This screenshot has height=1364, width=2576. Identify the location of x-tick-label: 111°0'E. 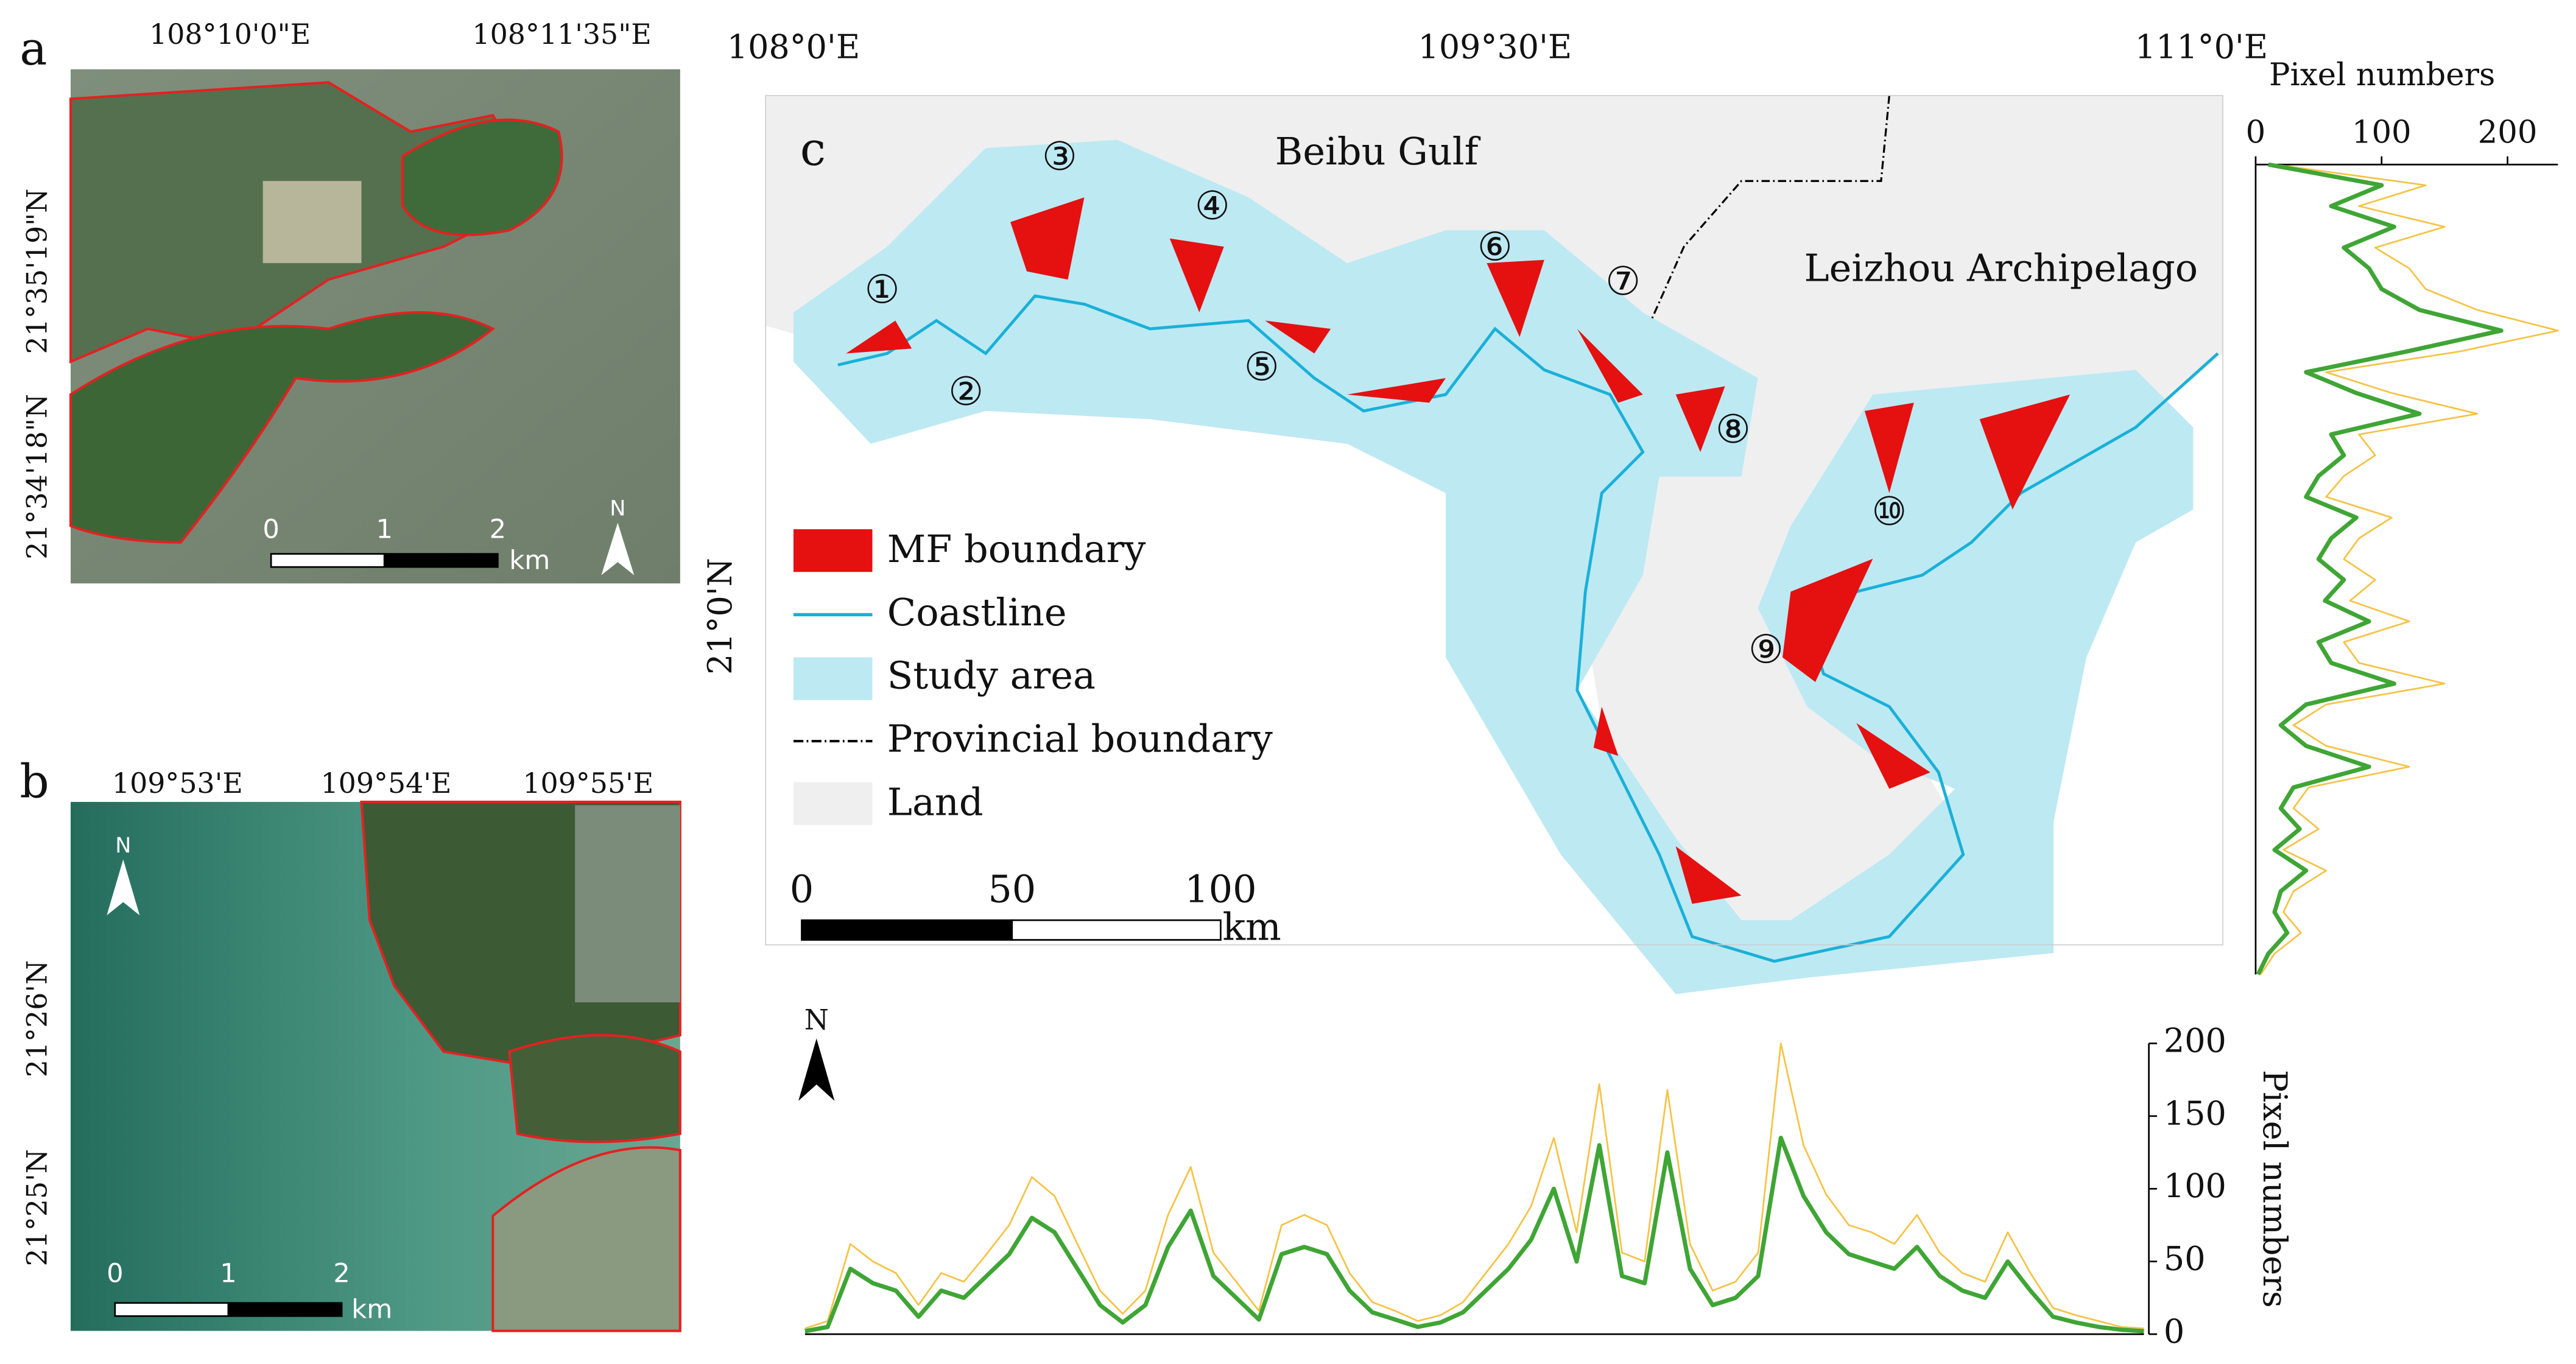
(2201, 46).